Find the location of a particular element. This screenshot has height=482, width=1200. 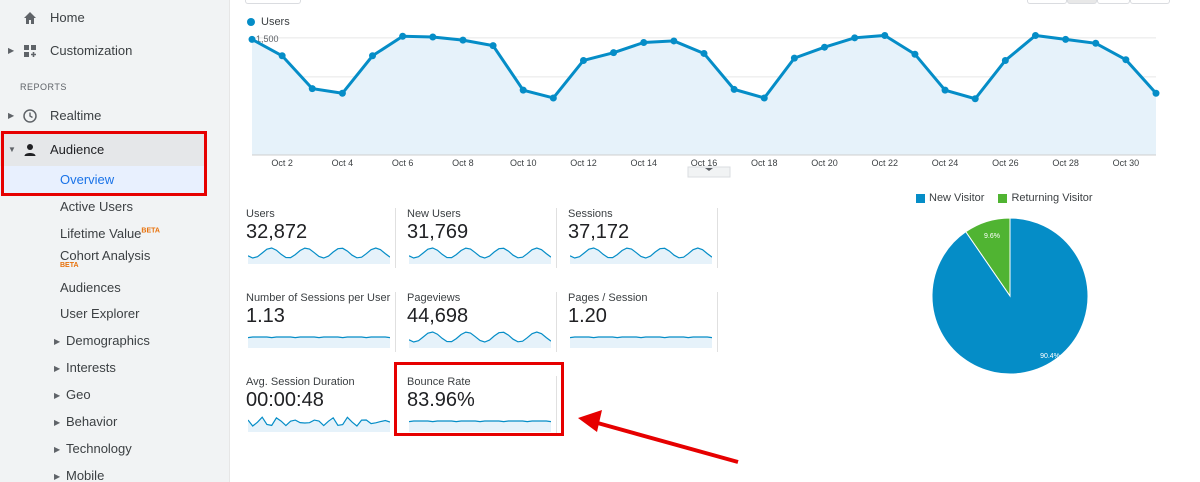

legend-dot-users is located at coordinates (251, 22).